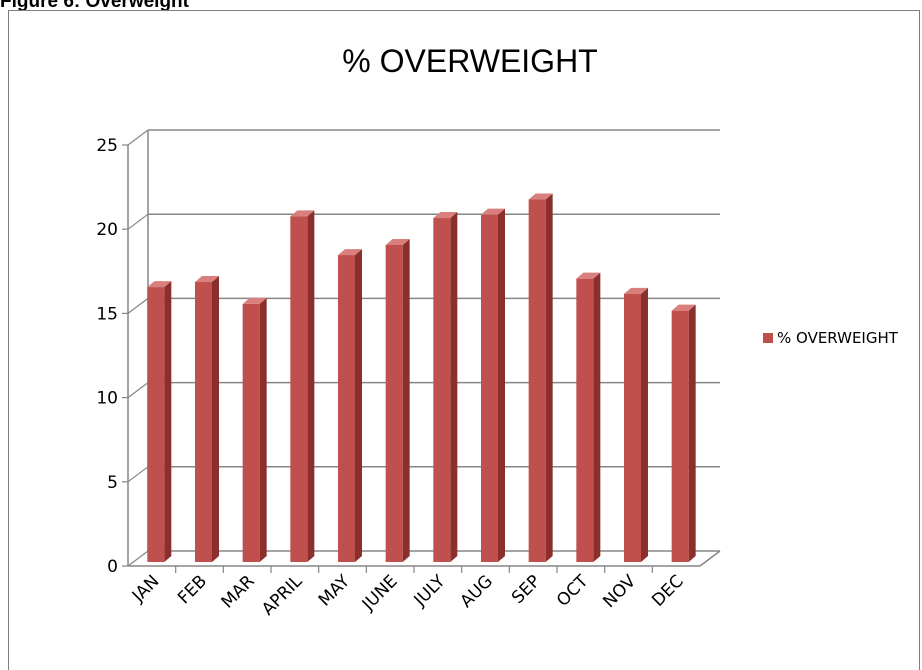 The height and width of the screenshot is (670, 922). I want to click on y-tick-label: 15, so click(107, 314).